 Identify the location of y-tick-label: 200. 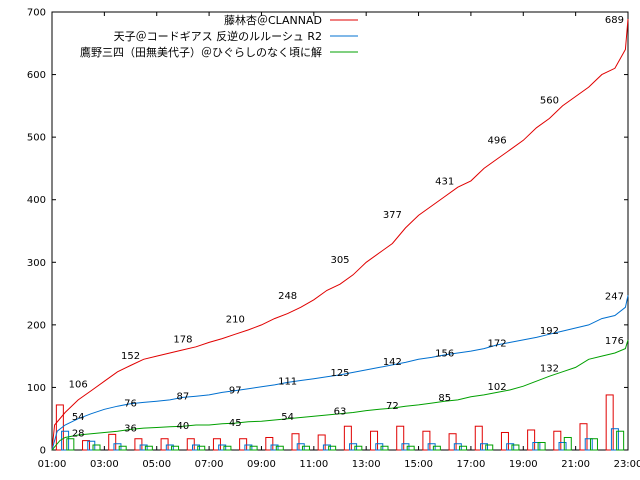
(36, 325).